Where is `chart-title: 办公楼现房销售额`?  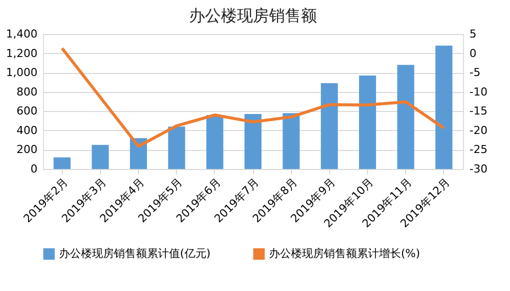
chart-title: 办公楼现房销售额 is located at coordinates (253, 15).